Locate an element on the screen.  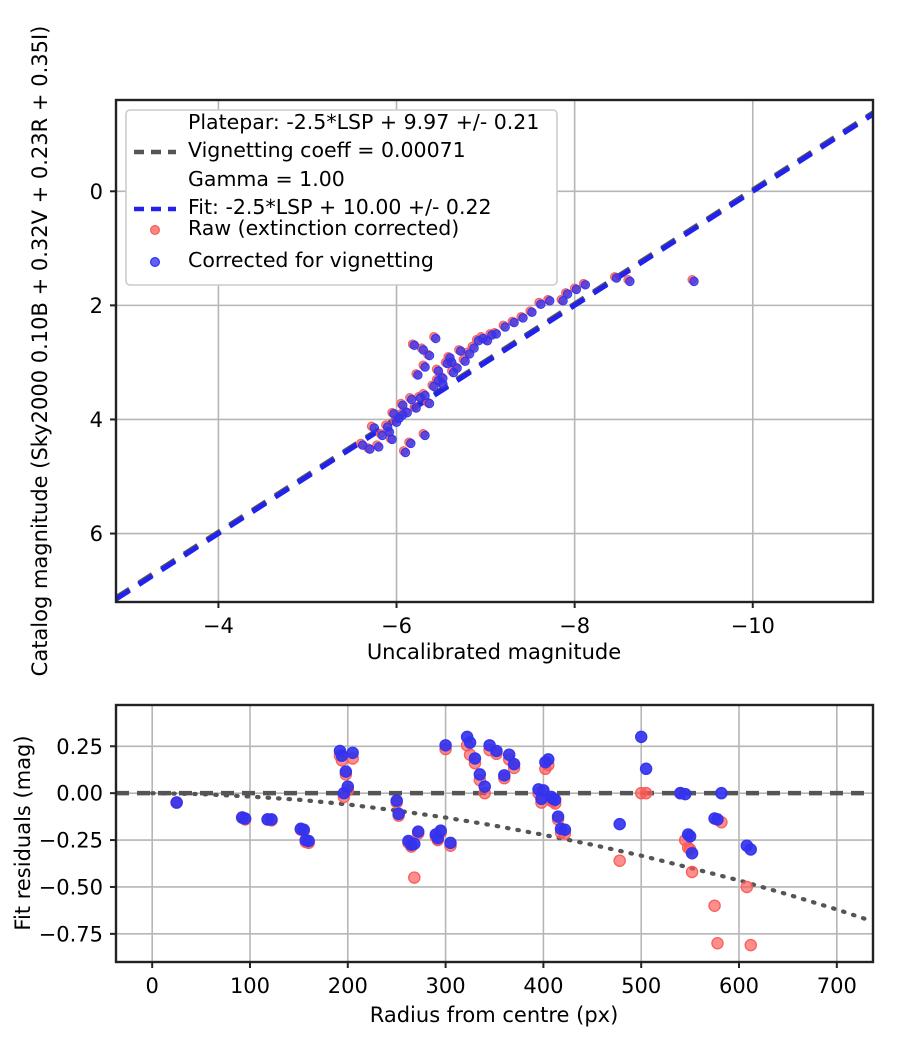
top-xtick-label: −6 is located at coordinates (396, 626).